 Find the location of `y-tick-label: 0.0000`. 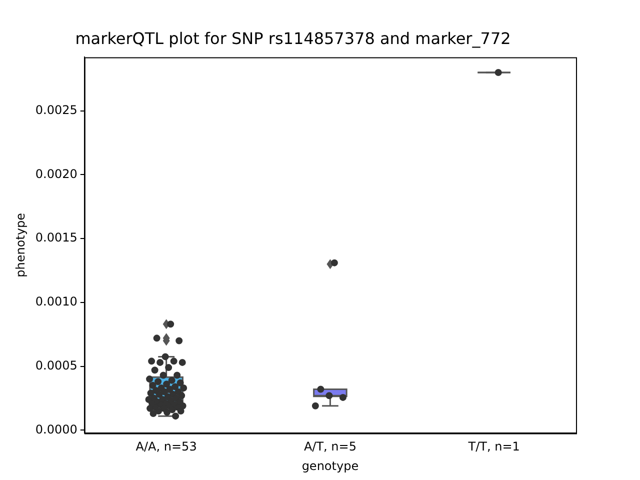

y-tick-label: 0.0000 is located at coordinates (56, 429).